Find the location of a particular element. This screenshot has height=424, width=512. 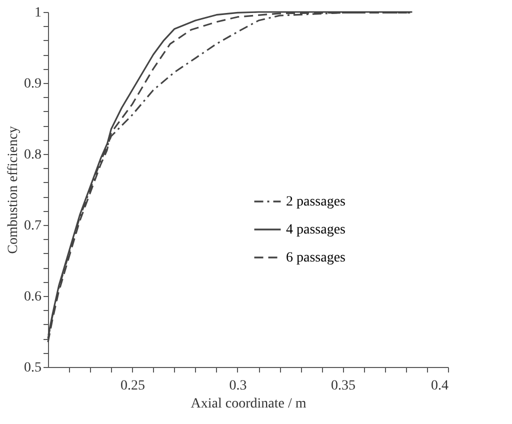

y-tick-label: 1 is located at coordinates (38, 13).